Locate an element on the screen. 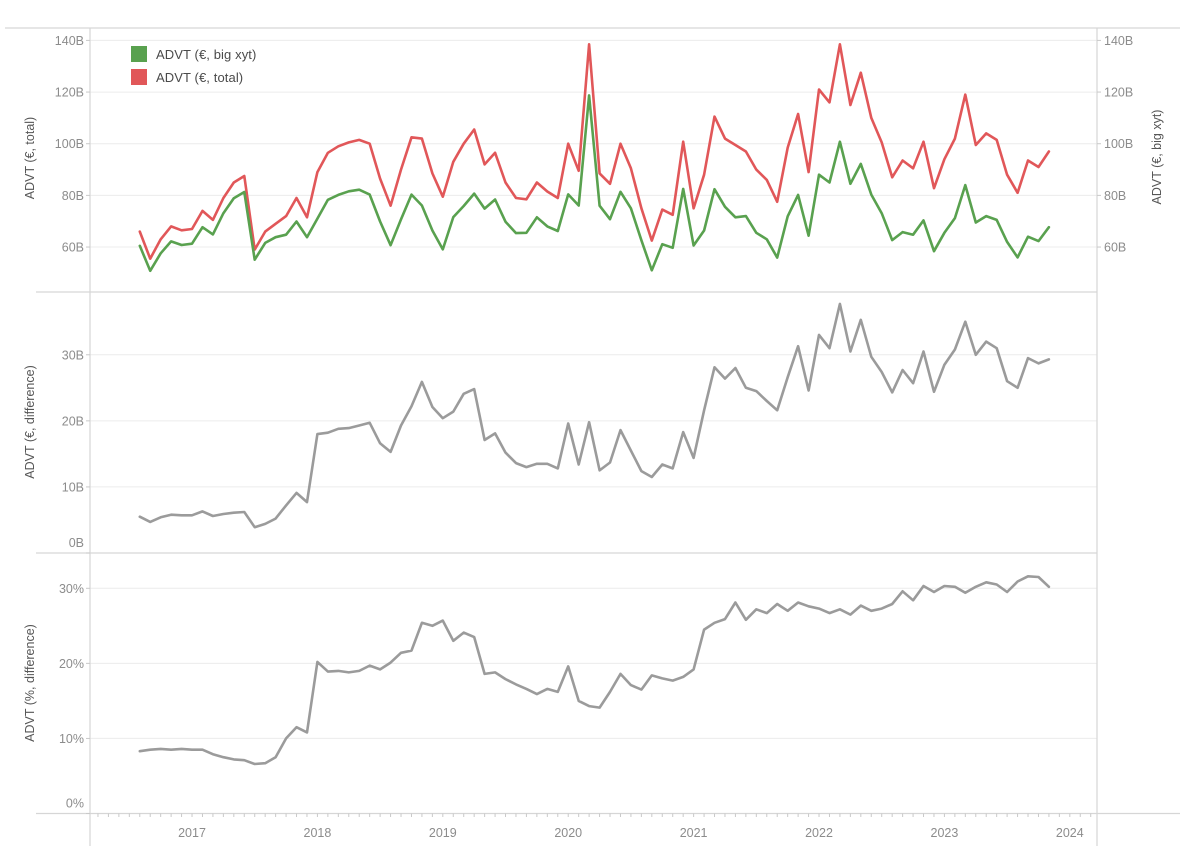 The height and width of the screenshot is (868, 1190). y-tick-label: 140B is located at coordinates (69, 41).